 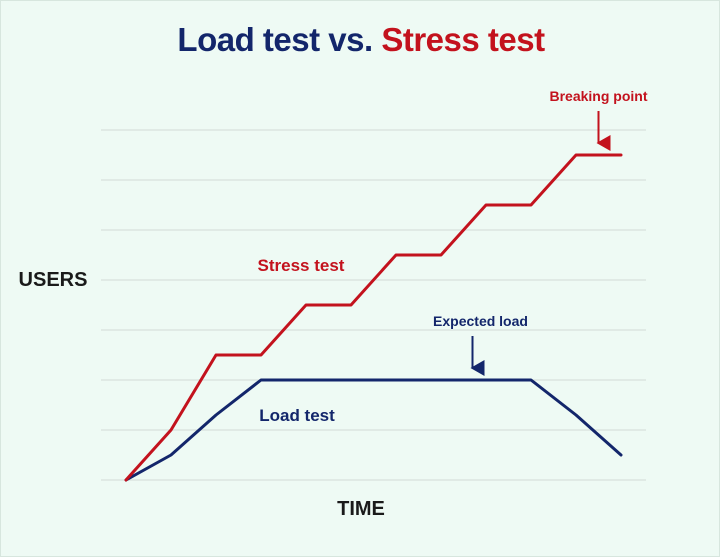 What do you see at coordinates (248, 39) in the screenshot?
I see `title-load-test: Load test` at bounding box center [248, 39].